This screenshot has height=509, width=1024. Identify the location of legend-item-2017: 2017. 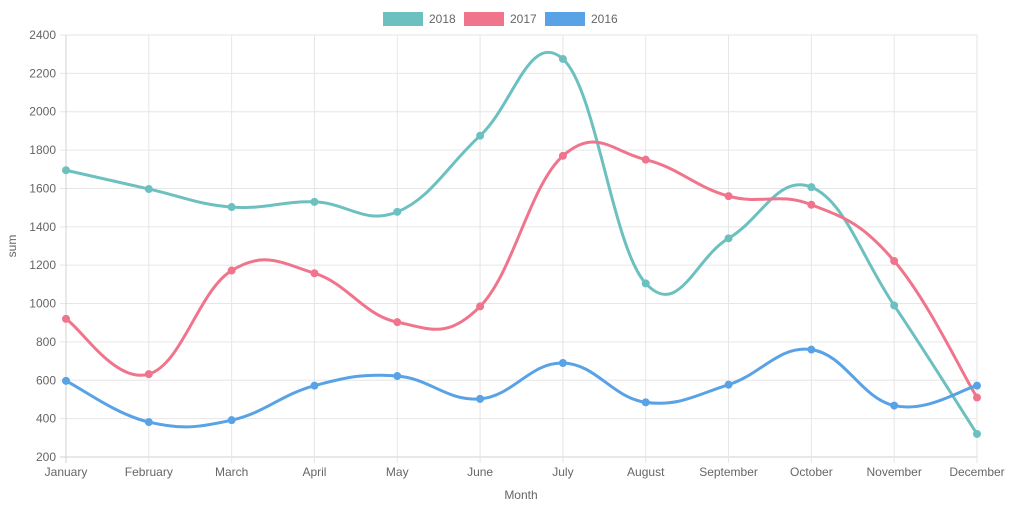
(500, 19).